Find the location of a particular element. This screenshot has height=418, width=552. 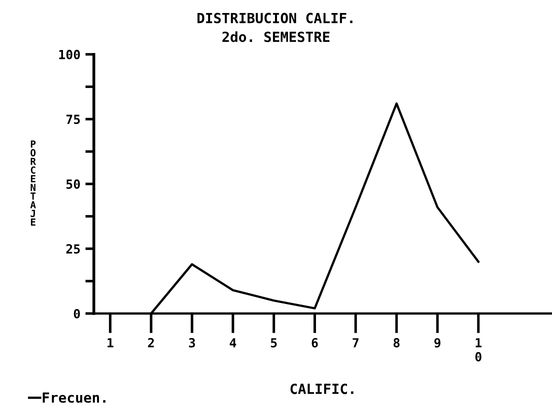

x-tick-label: 8 is located at coordinates (397, 343).